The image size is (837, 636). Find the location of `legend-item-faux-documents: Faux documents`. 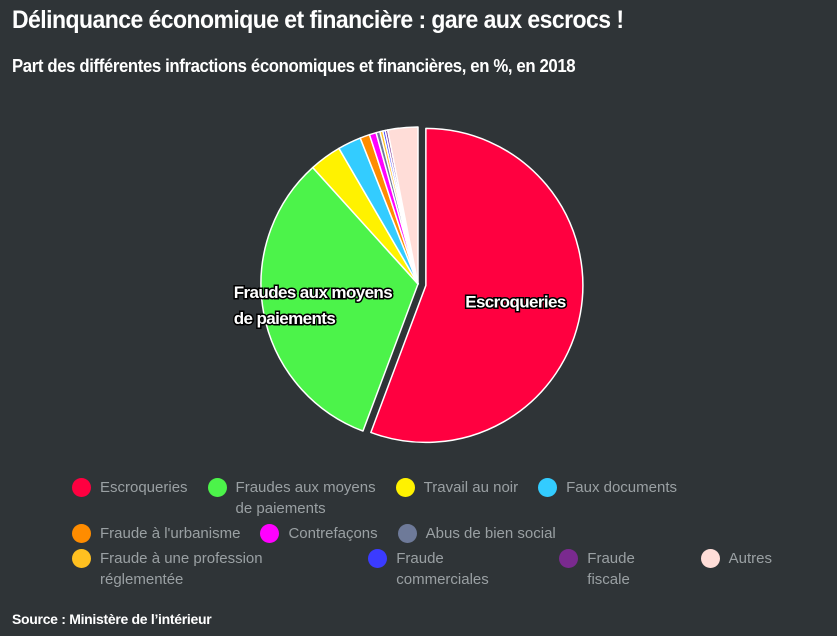

legend-item-faux-documents: Faux documents is located at coordinates (607, 487).